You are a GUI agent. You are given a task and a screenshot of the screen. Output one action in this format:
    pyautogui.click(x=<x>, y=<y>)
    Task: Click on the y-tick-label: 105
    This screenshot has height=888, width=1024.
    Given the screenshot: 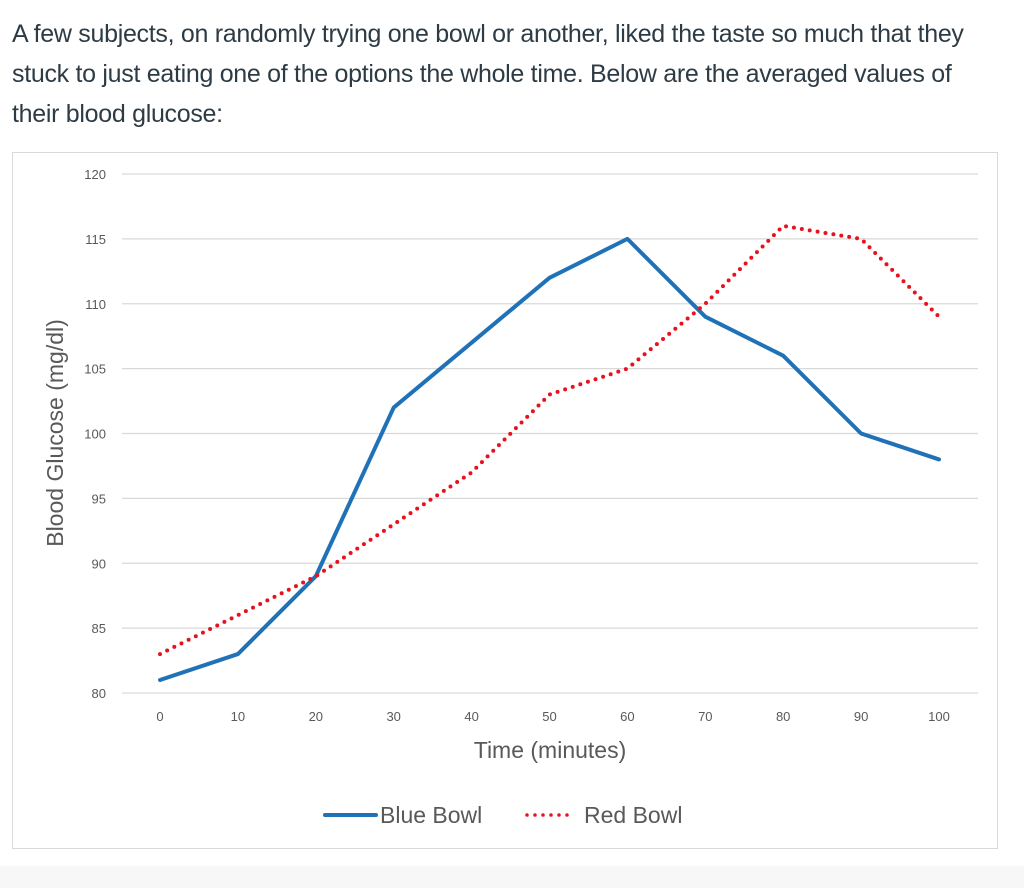 What is the action you would take?
    pyautogui.click(x=95, y=369)
    